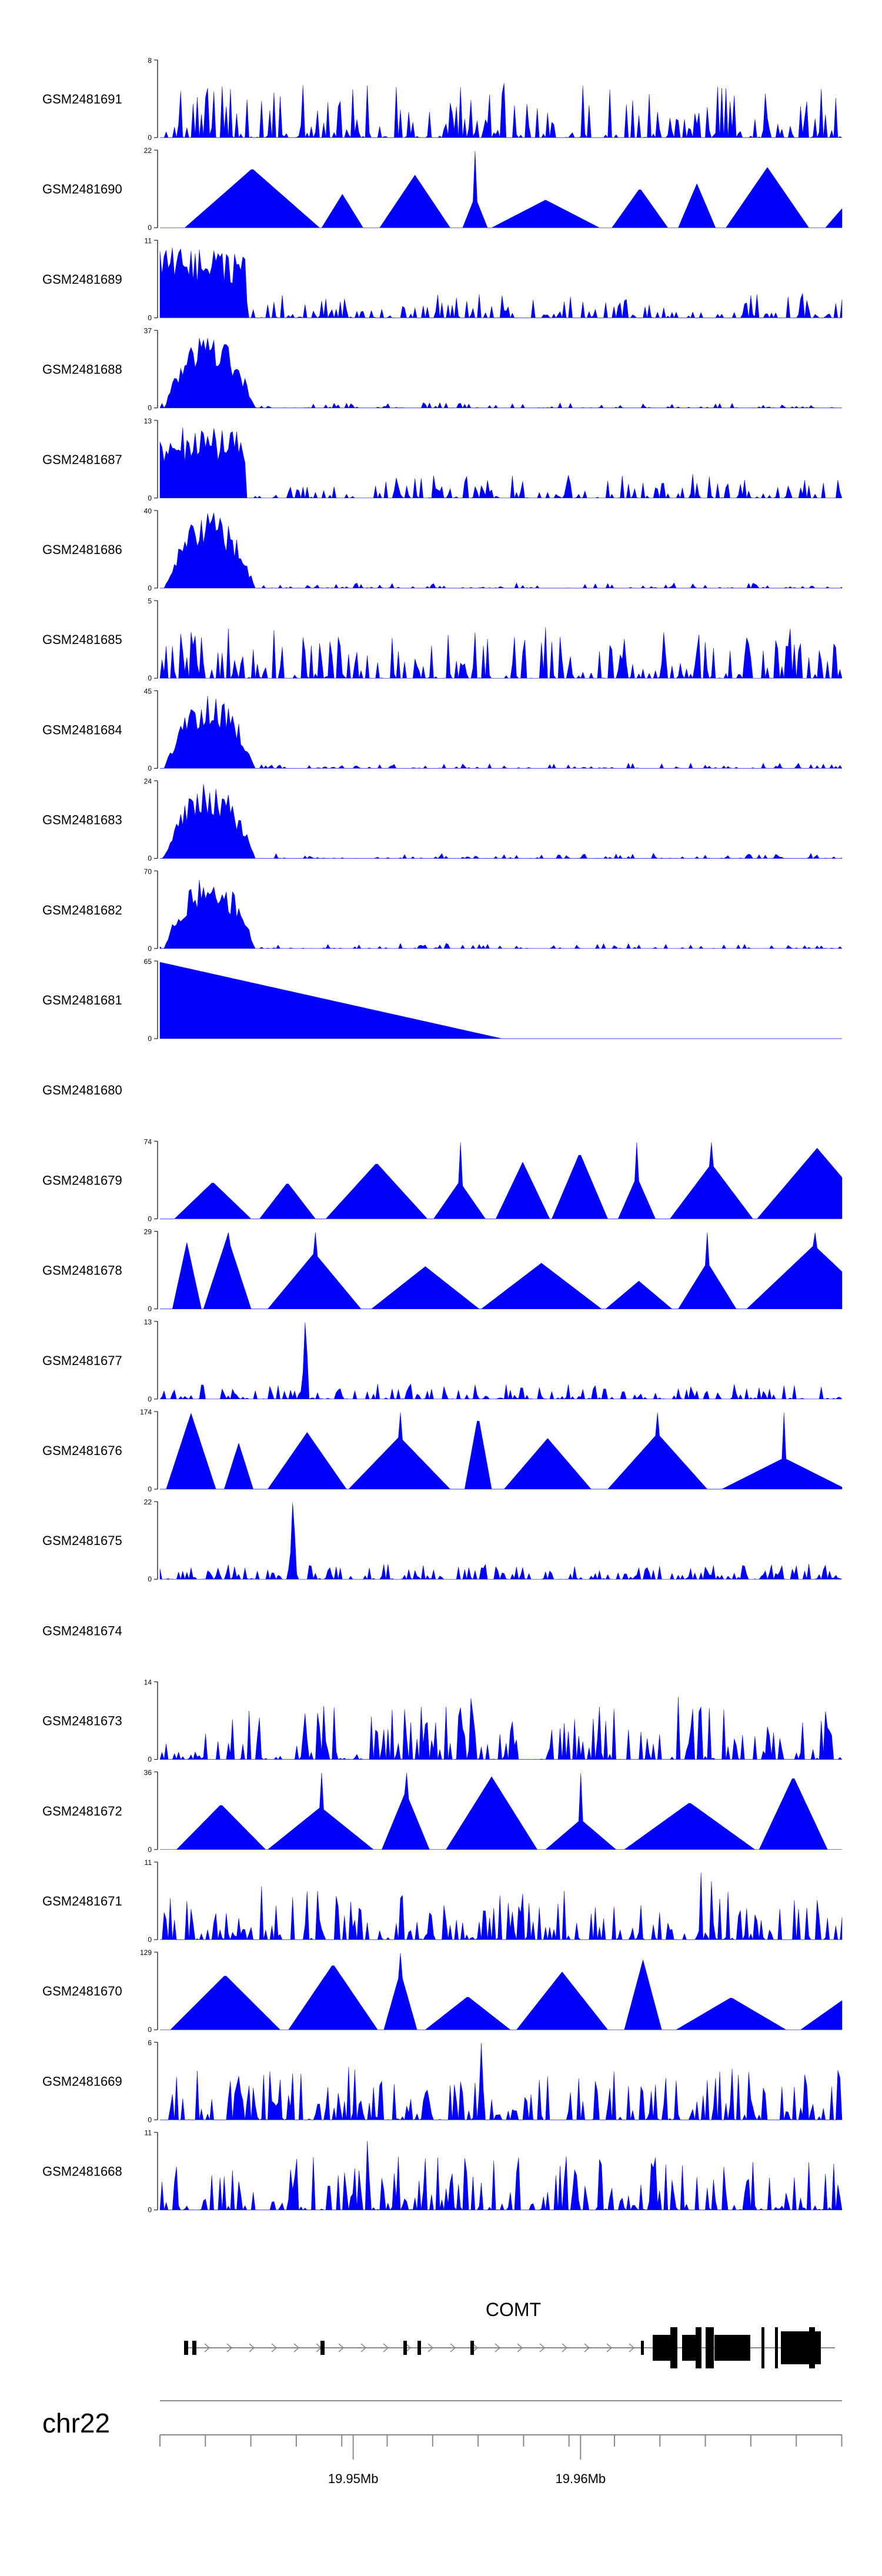 Image resolution: width=882 pixels, height=2576 pixels. Describe the element at coordinates (82, 2171) in the screenshot. I see `track-label: GSM2481668` at that location.